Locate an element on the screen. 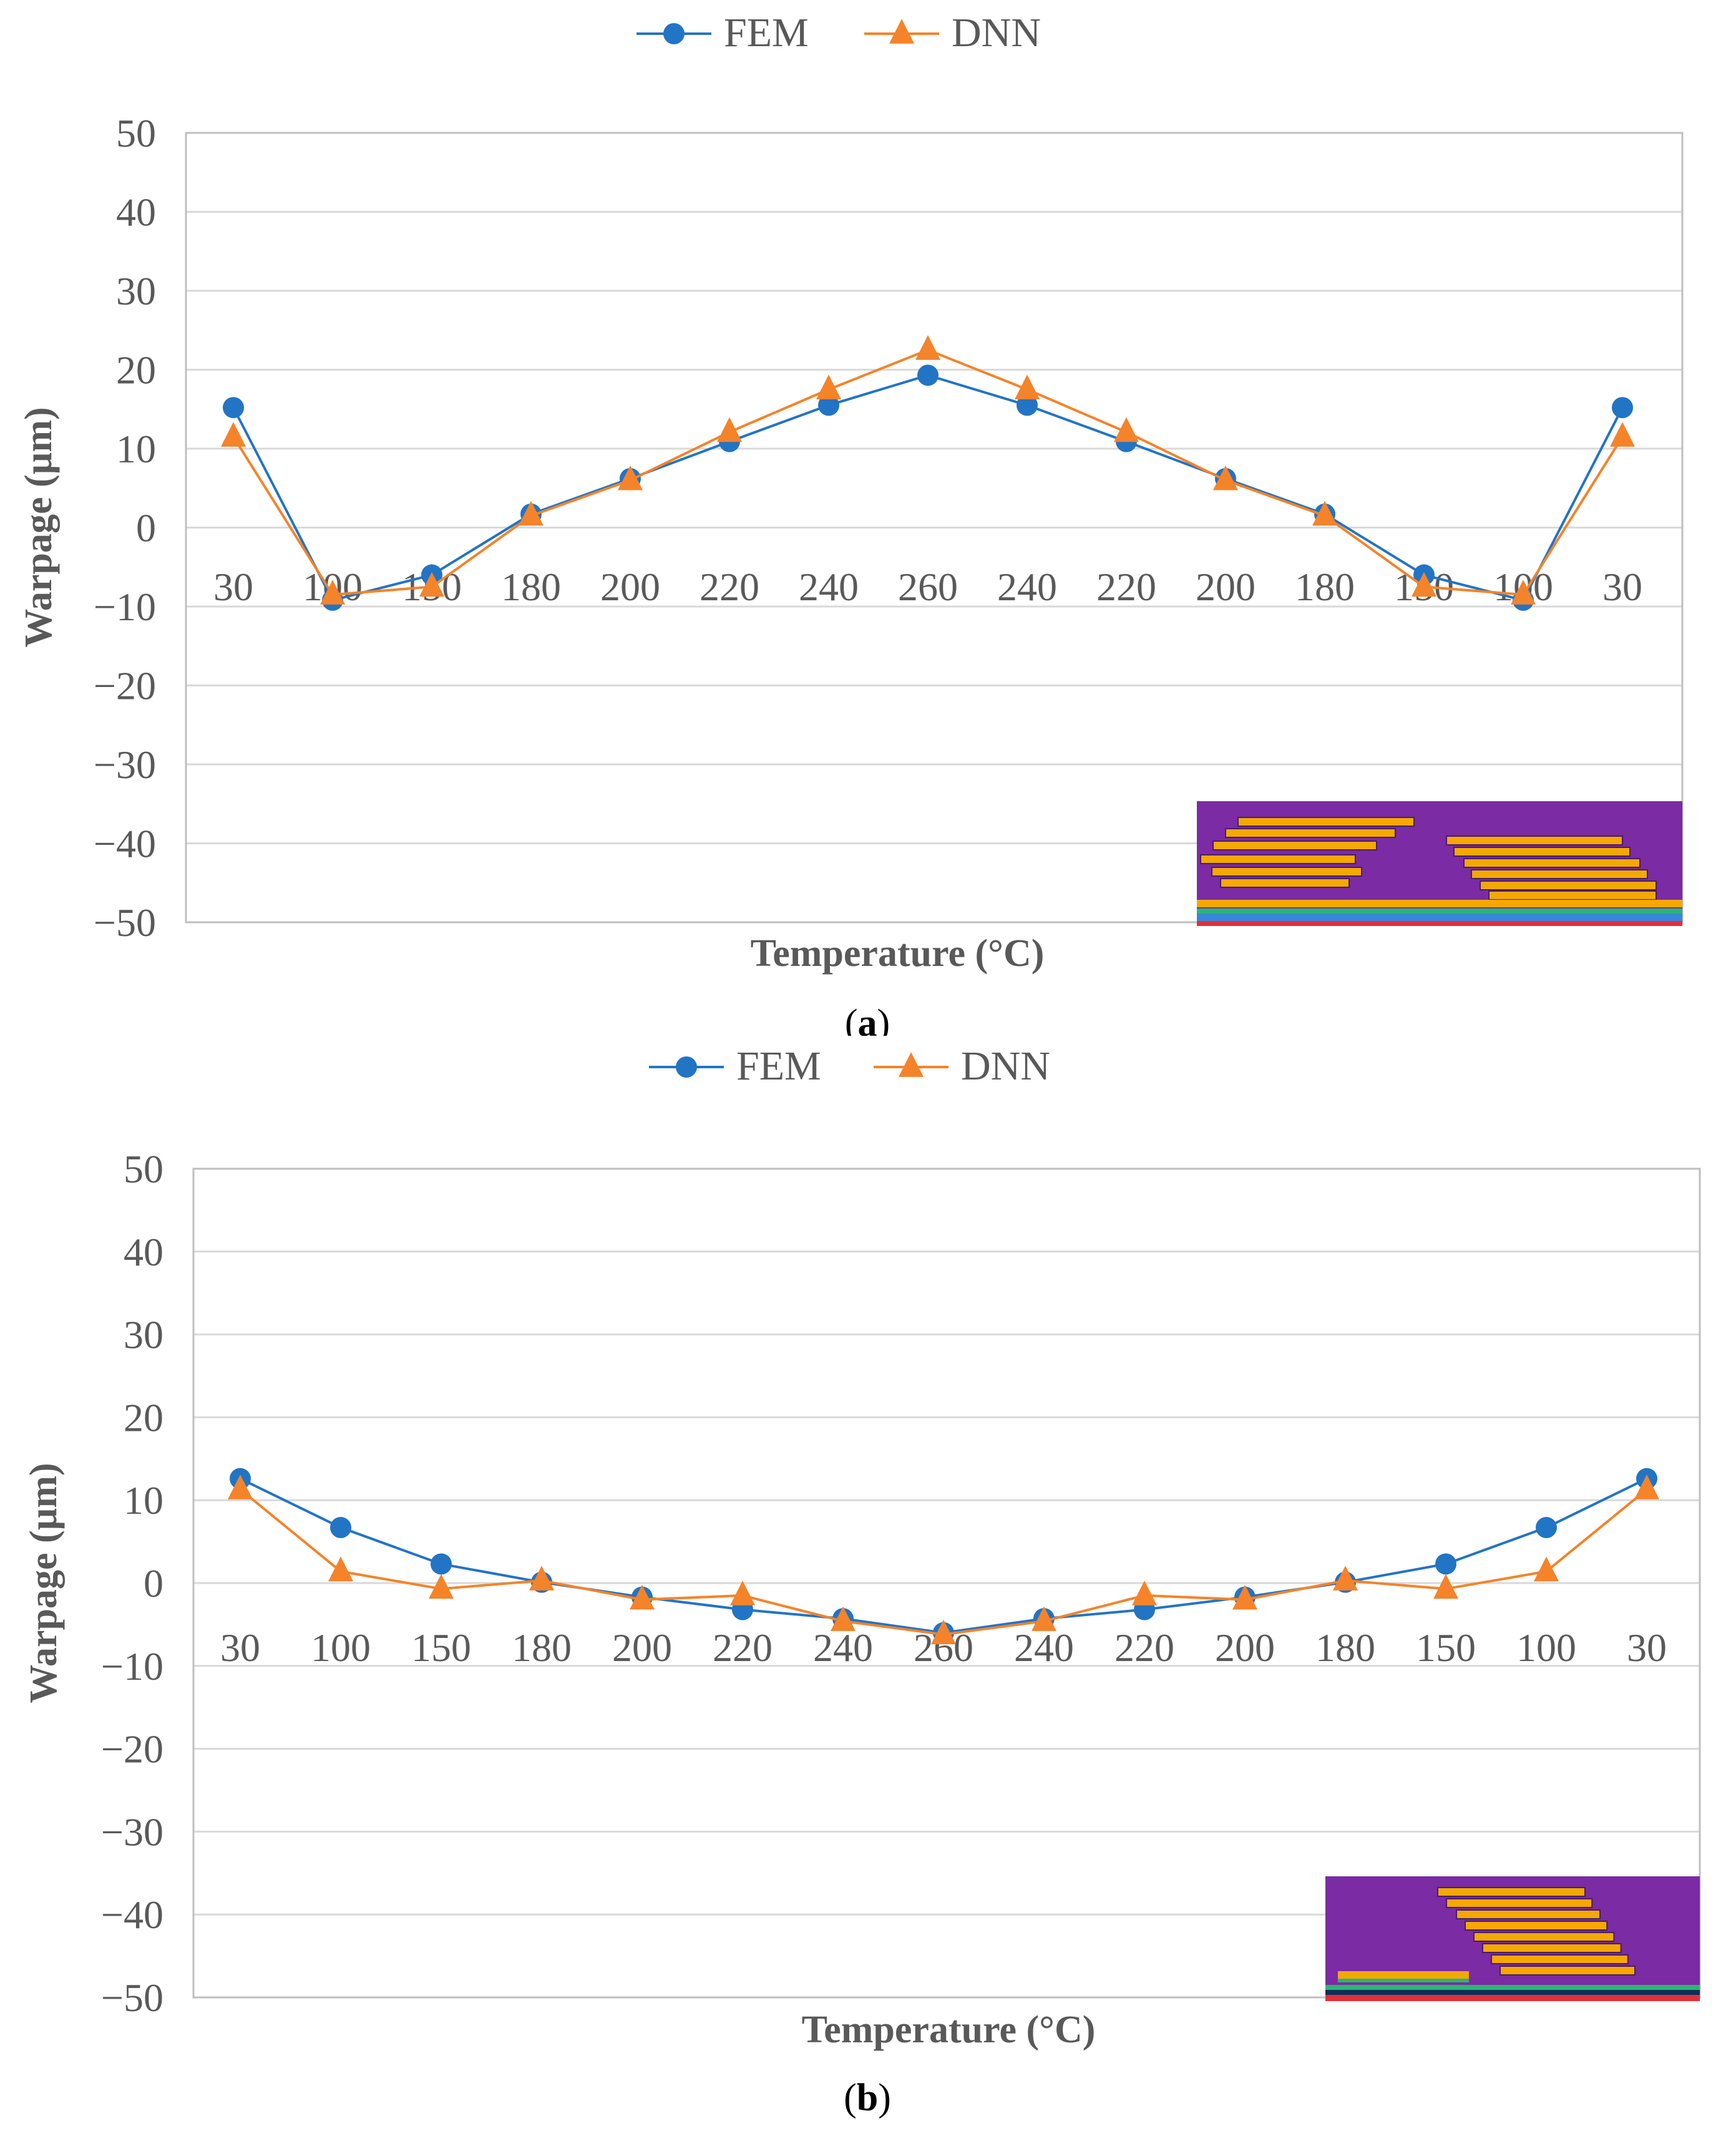 The image size is (1736, 2154). y-tick-label: 10 is located at coordinates (143, 1500).